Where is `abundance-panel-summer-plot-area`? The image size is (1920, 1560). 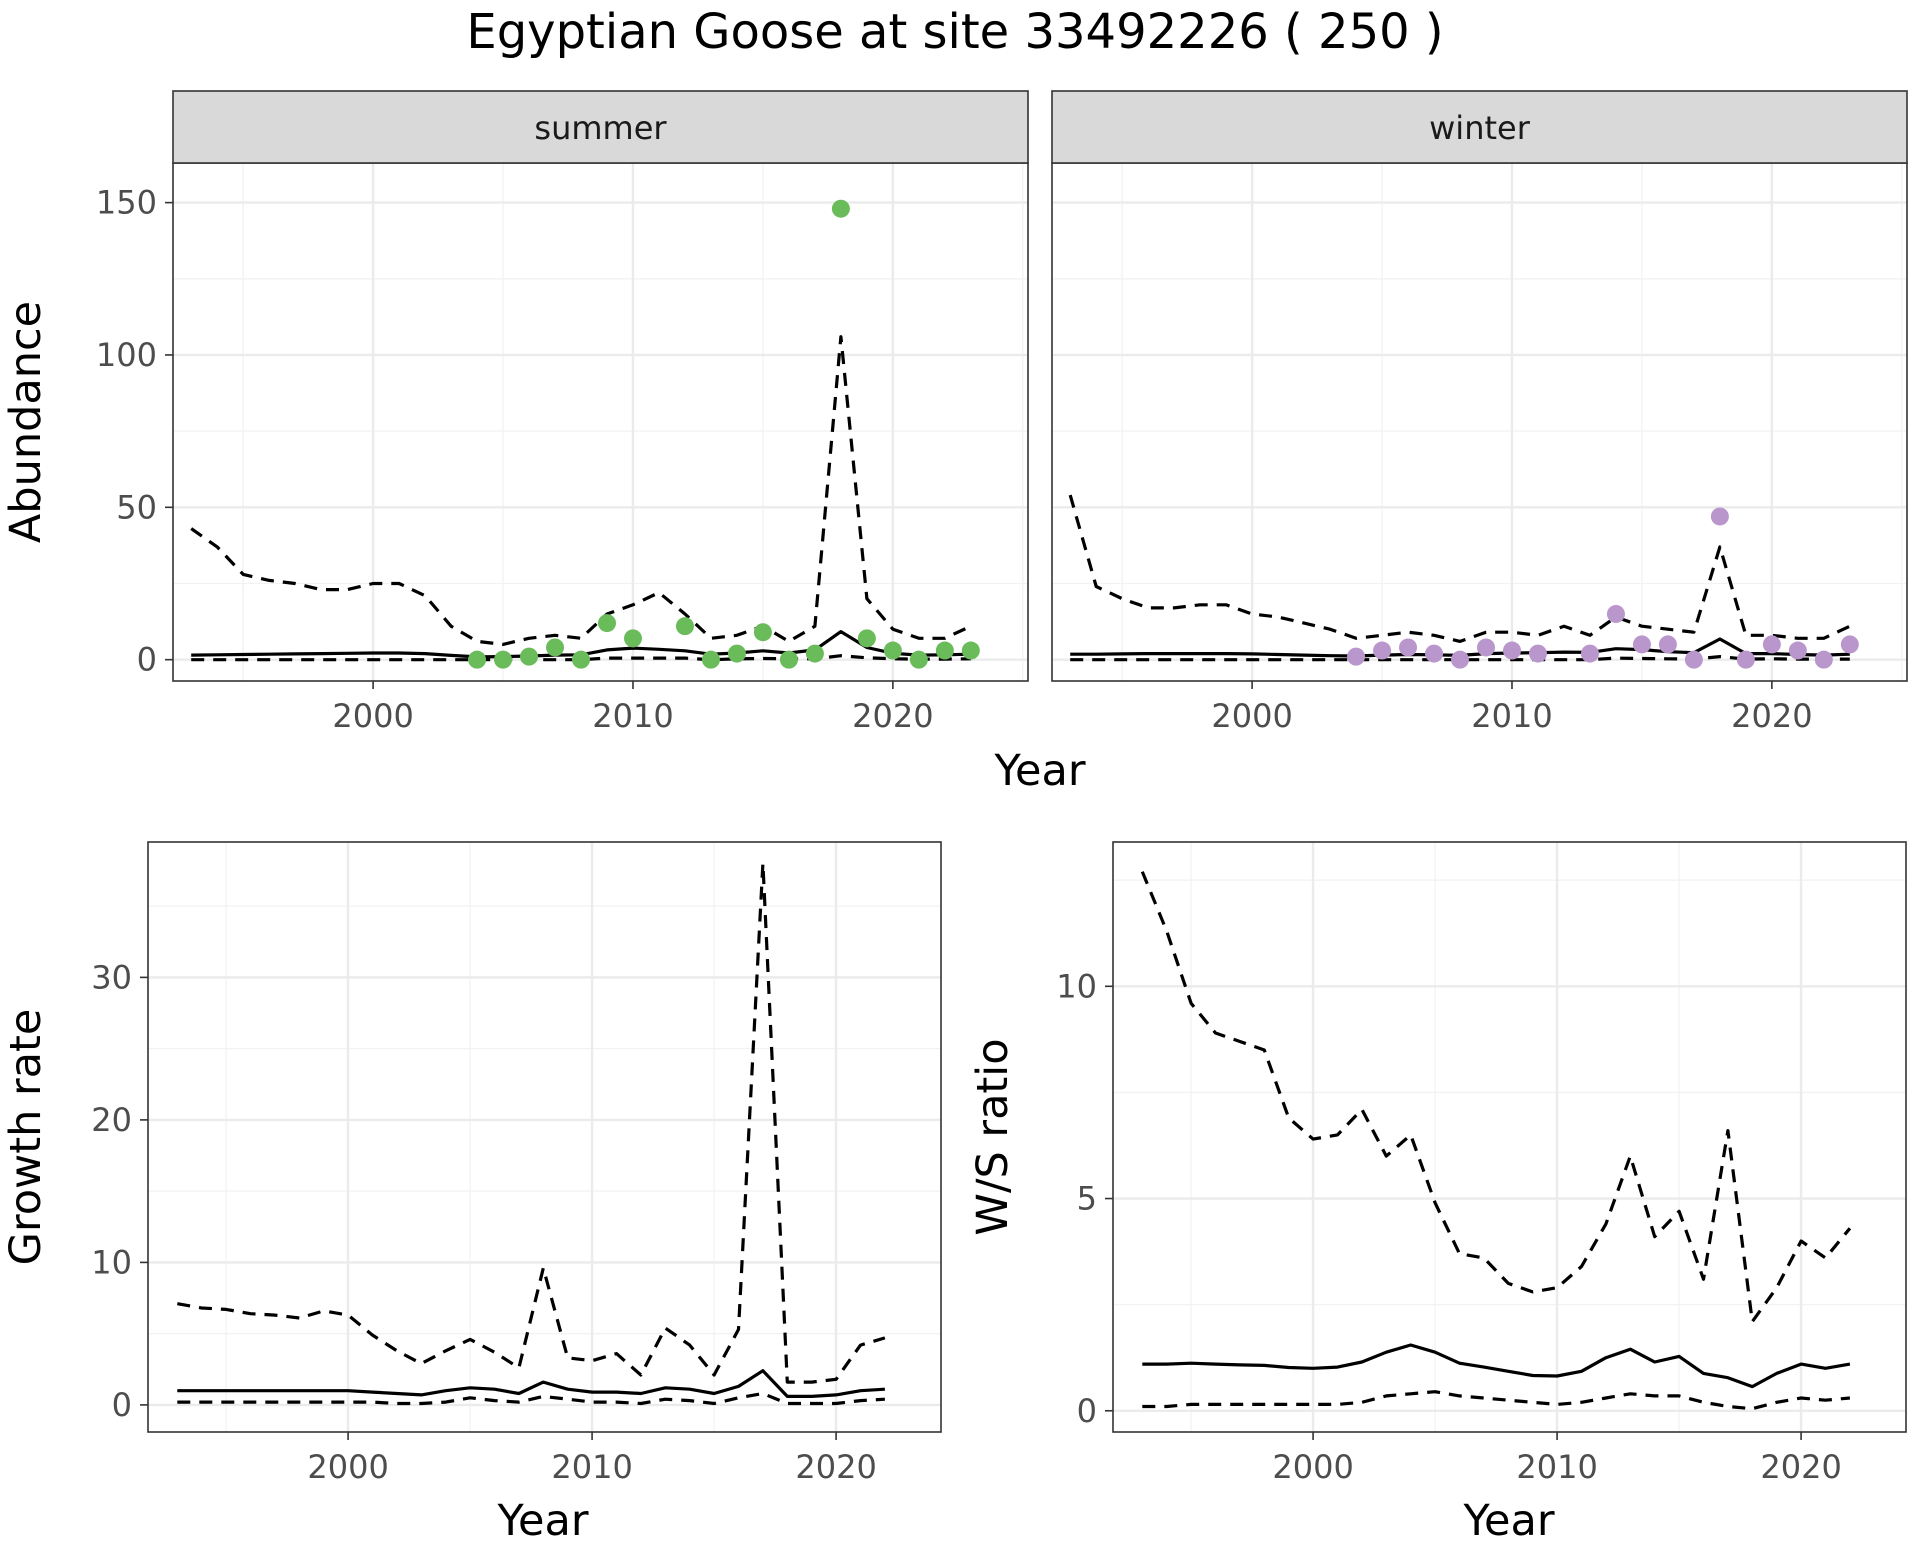
abundance-panel-summer-plot-area is located at coordinates (585, 434).